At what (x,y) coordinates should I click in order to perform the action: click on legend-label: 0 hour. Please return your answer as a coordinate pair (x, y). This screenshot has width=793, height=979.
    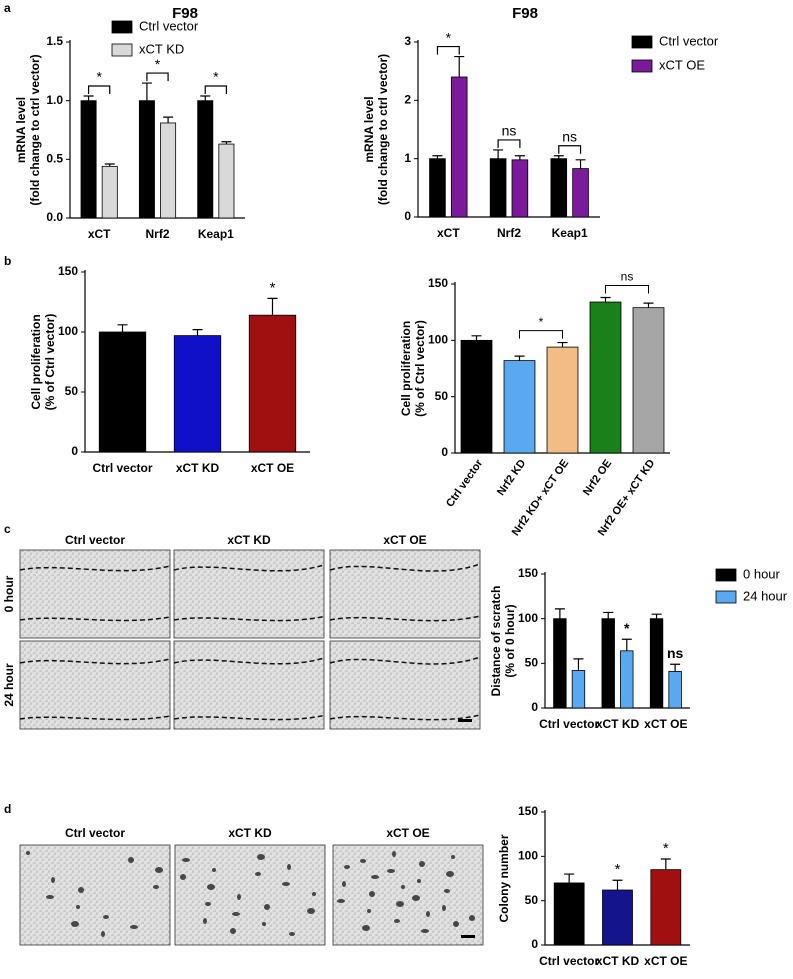
    Looking at the image, I should click on (762, 573).